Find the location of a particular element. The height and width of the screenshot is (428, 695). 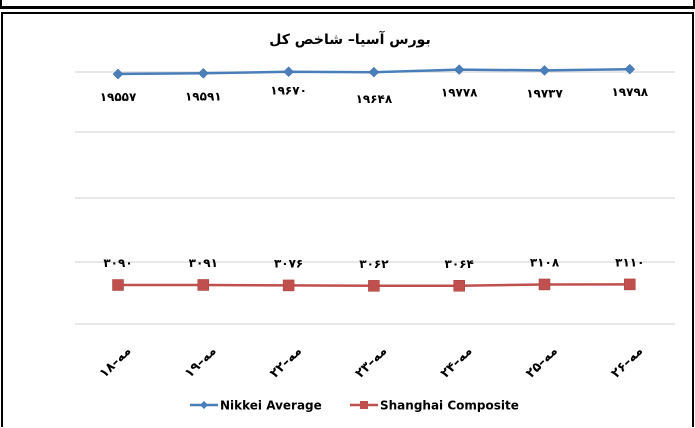

shanghai-data-label: ۳۰۶۴ is located at coordinates (459, 264).